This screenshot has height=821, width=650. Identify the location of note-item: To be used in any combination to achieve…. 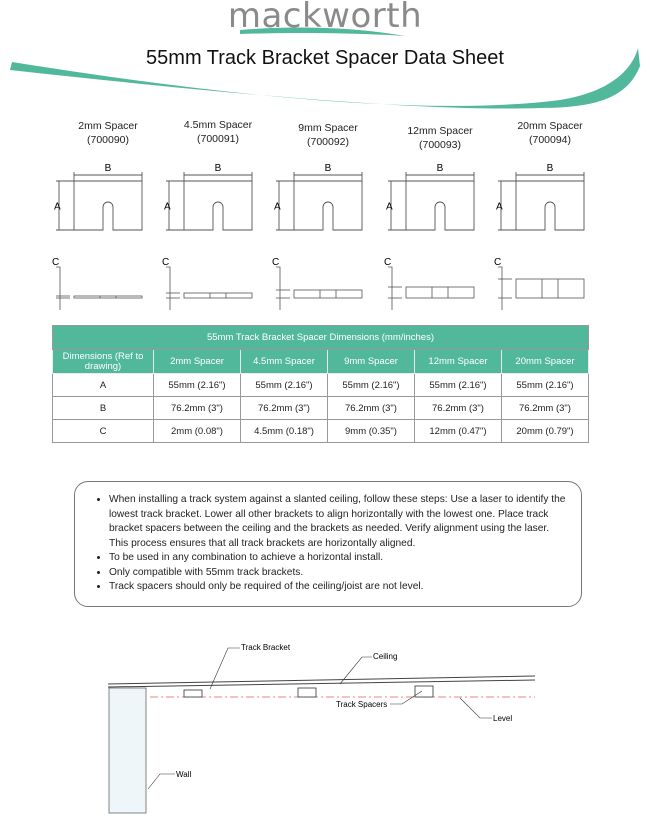
(338, 558).